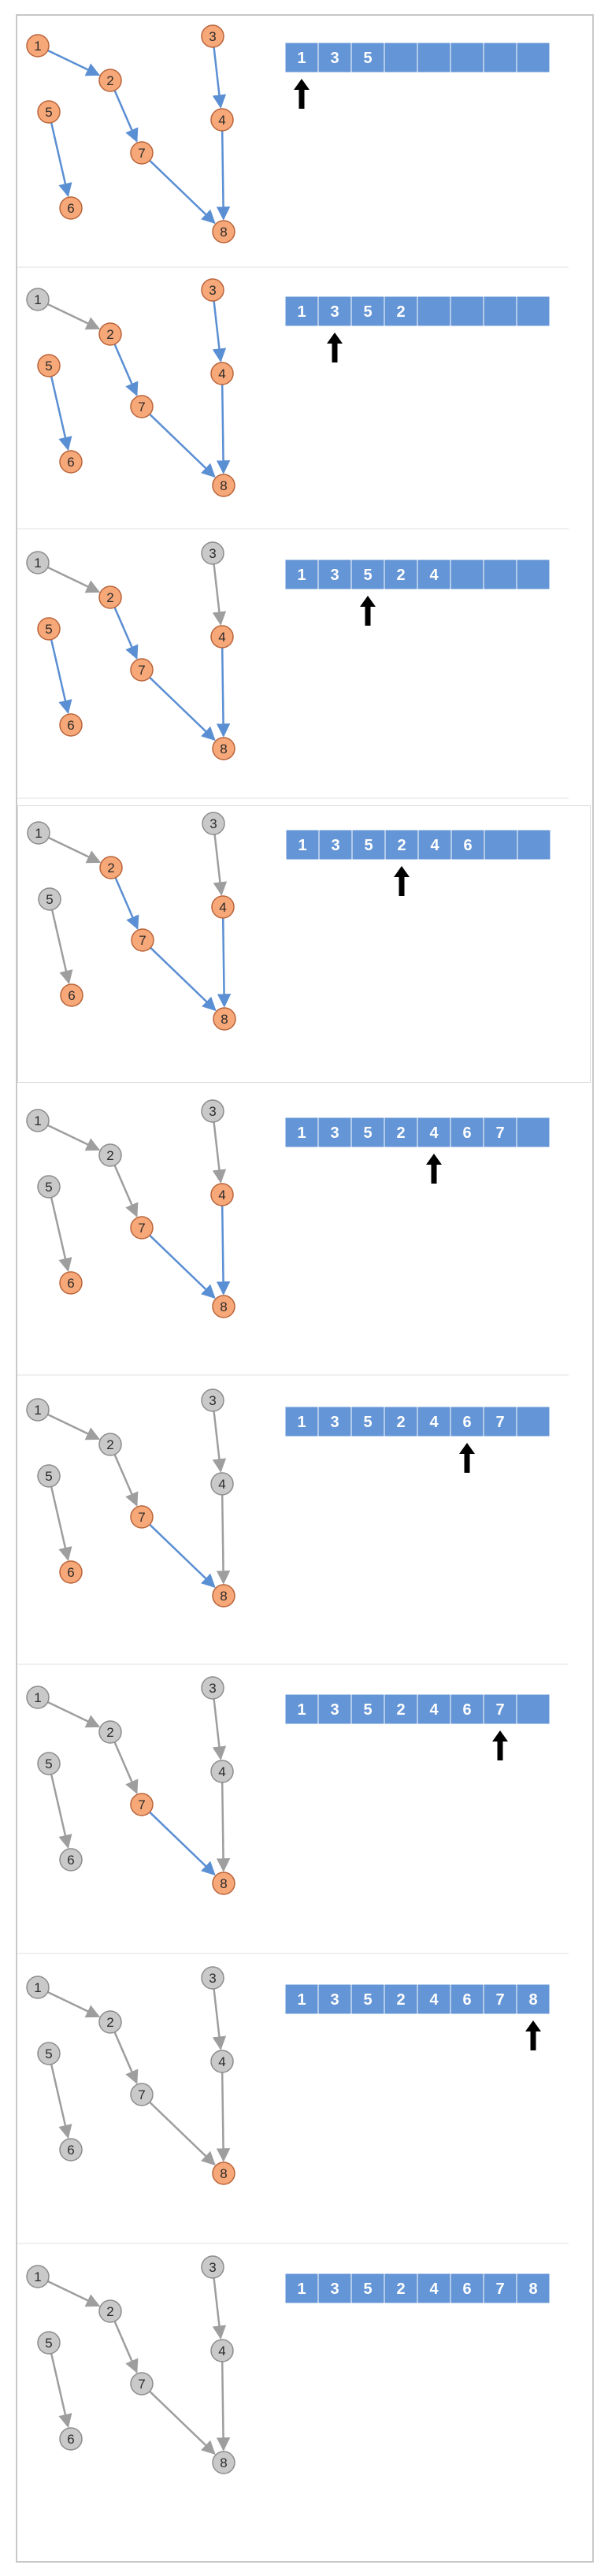 This screenshot has width=608, height=2576. Describe the element at coordinates (293, 1526) in the screenshot. I see `step-diagram-6: 1 2 3 4 5 6 7 8 1 3 5 2 4 6 7` at that location.